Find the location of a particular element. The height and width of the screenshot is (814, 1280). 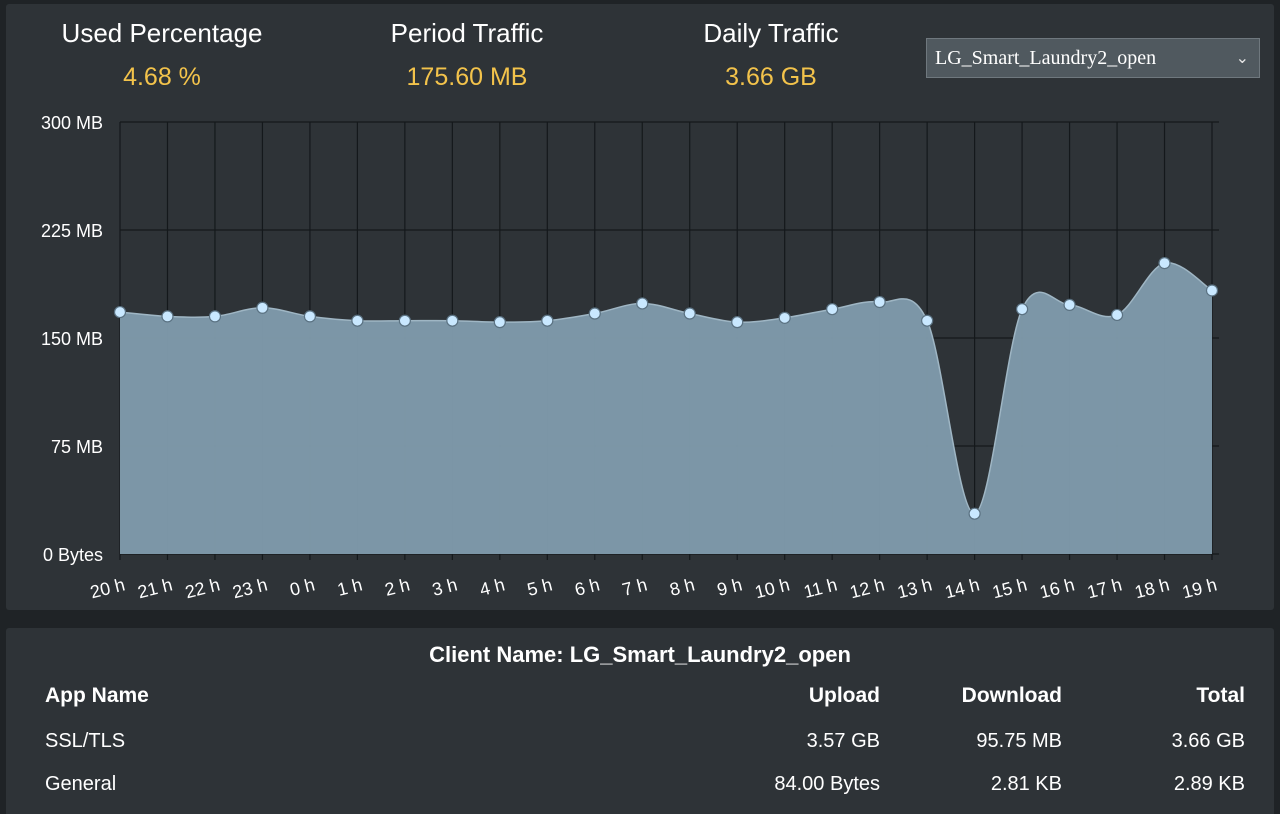

x-tick-label: 5 h is located at coordinates (539, 586).